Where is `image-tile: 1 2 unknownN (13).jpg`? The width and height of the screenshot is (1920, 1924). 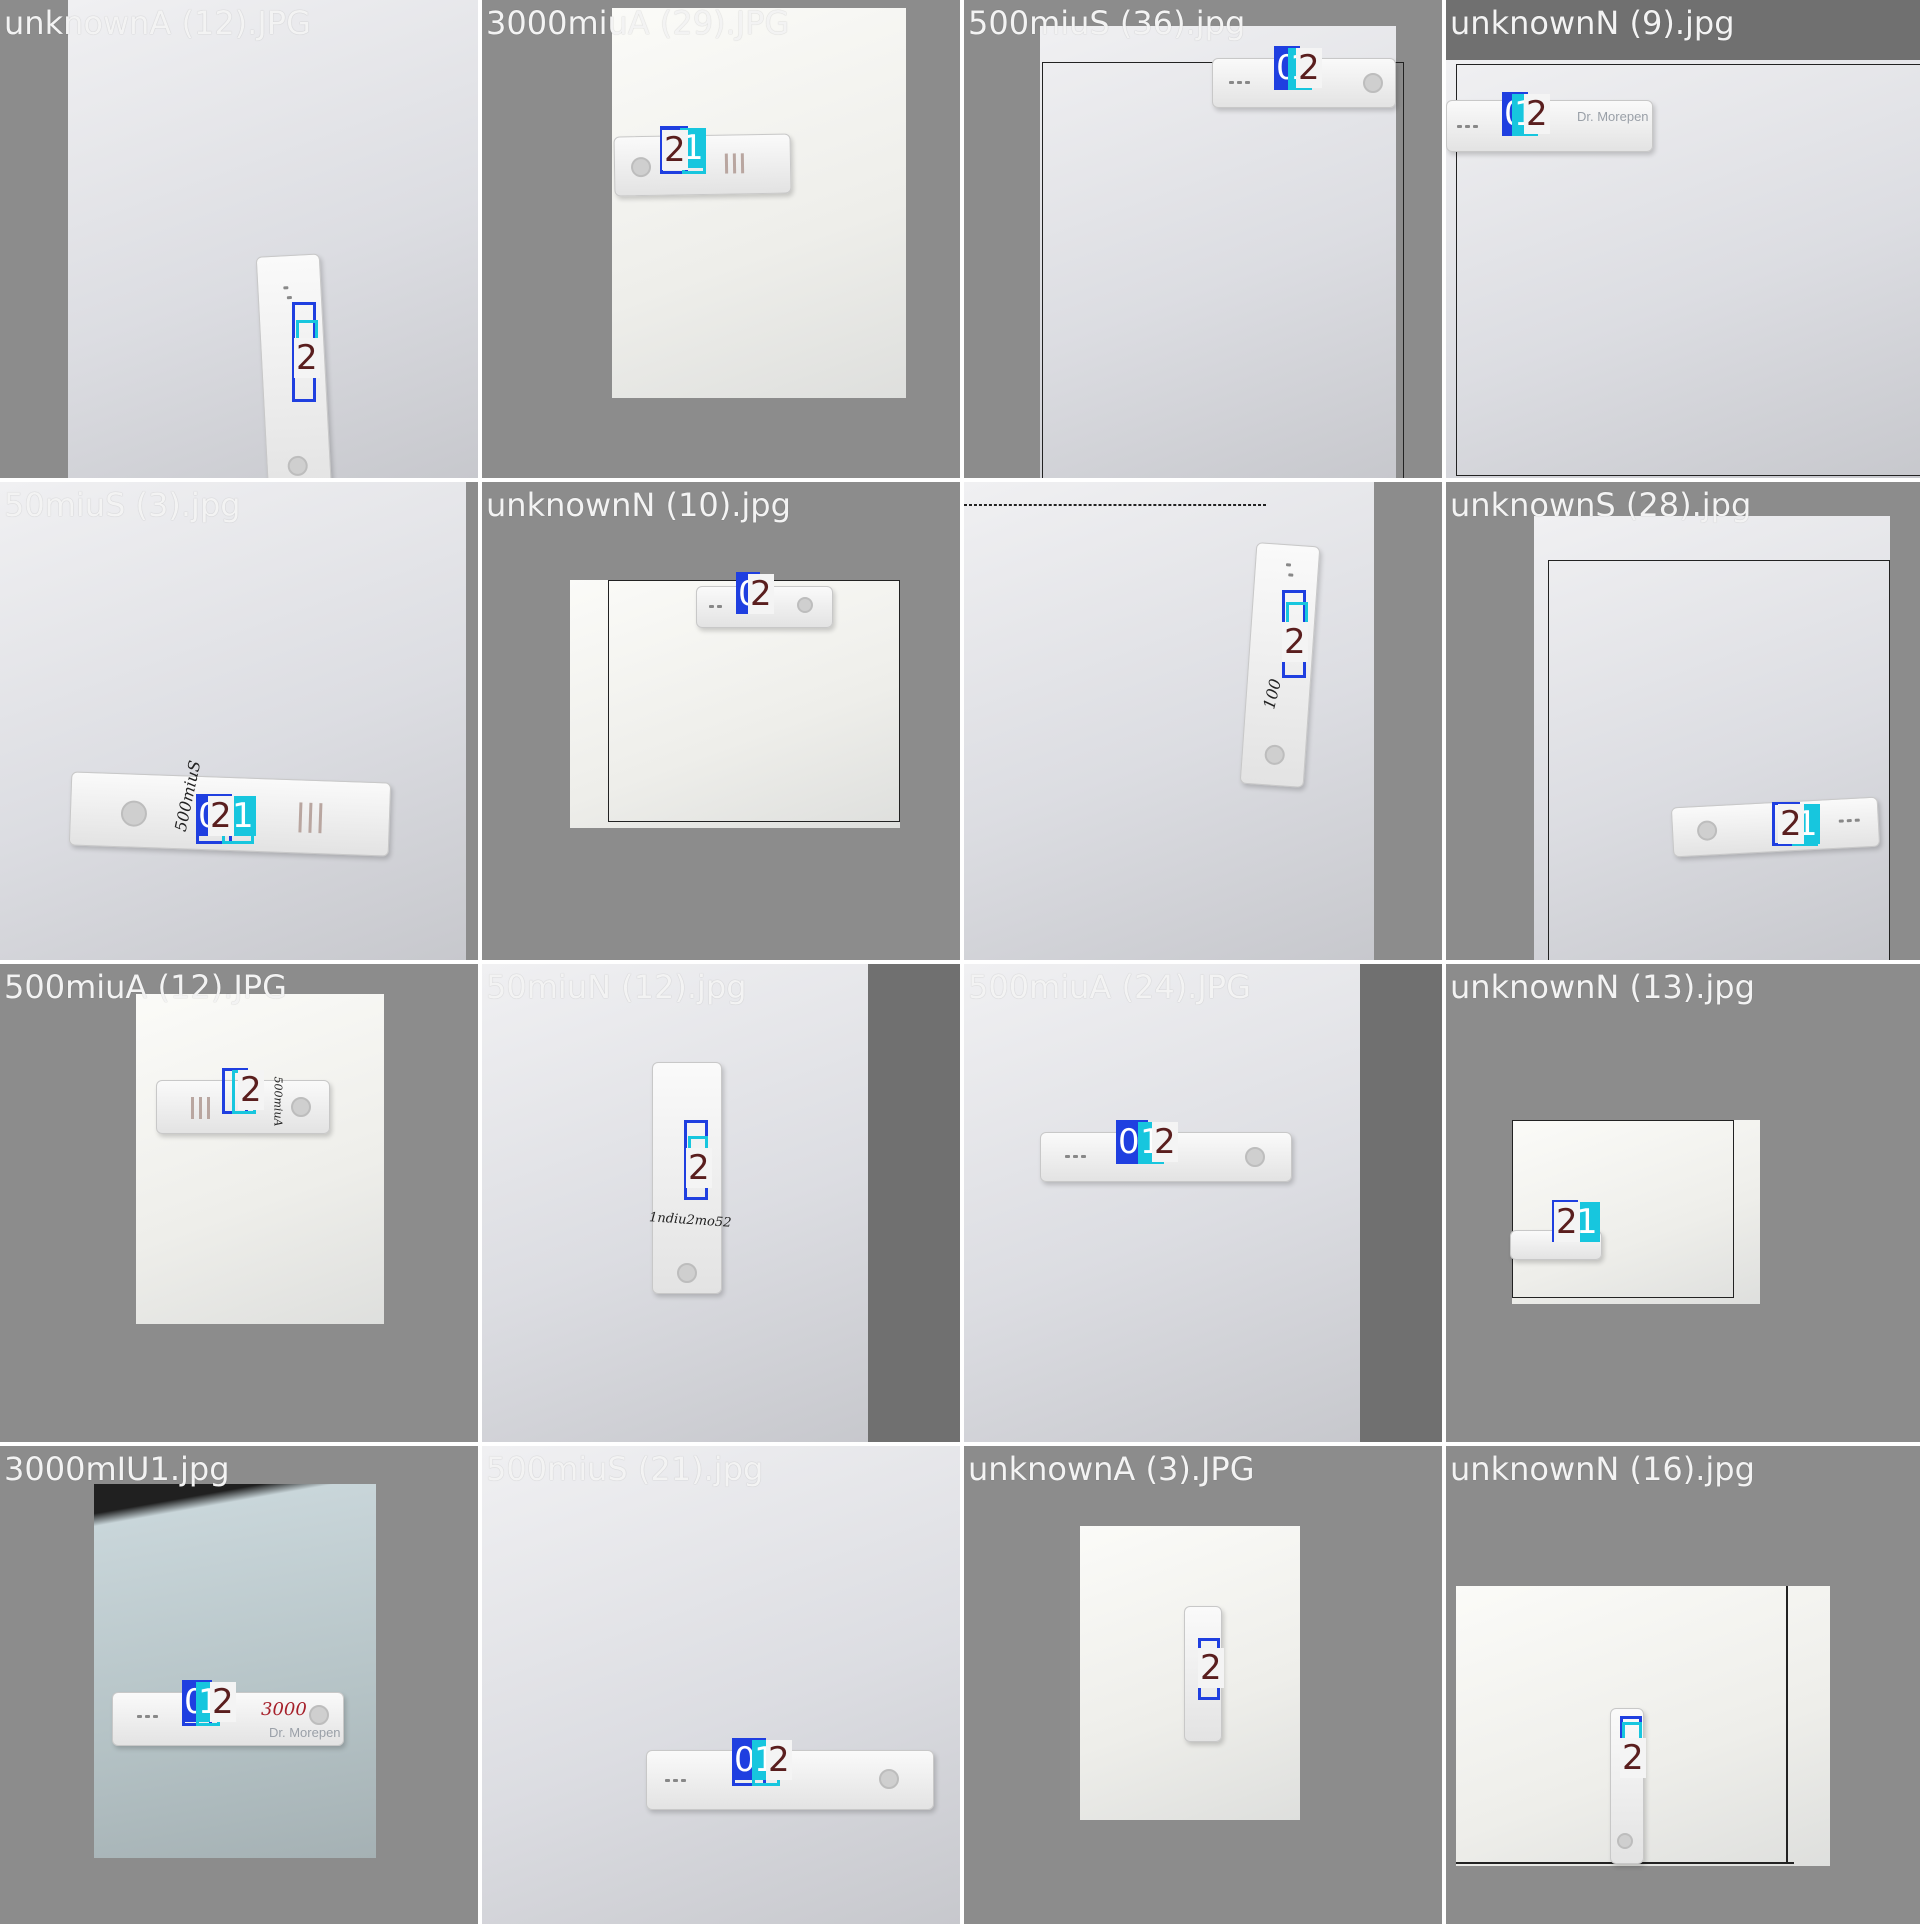 image-tile: 1 2 unknownN (13).jpg is located at coordinates (1683, 1203).